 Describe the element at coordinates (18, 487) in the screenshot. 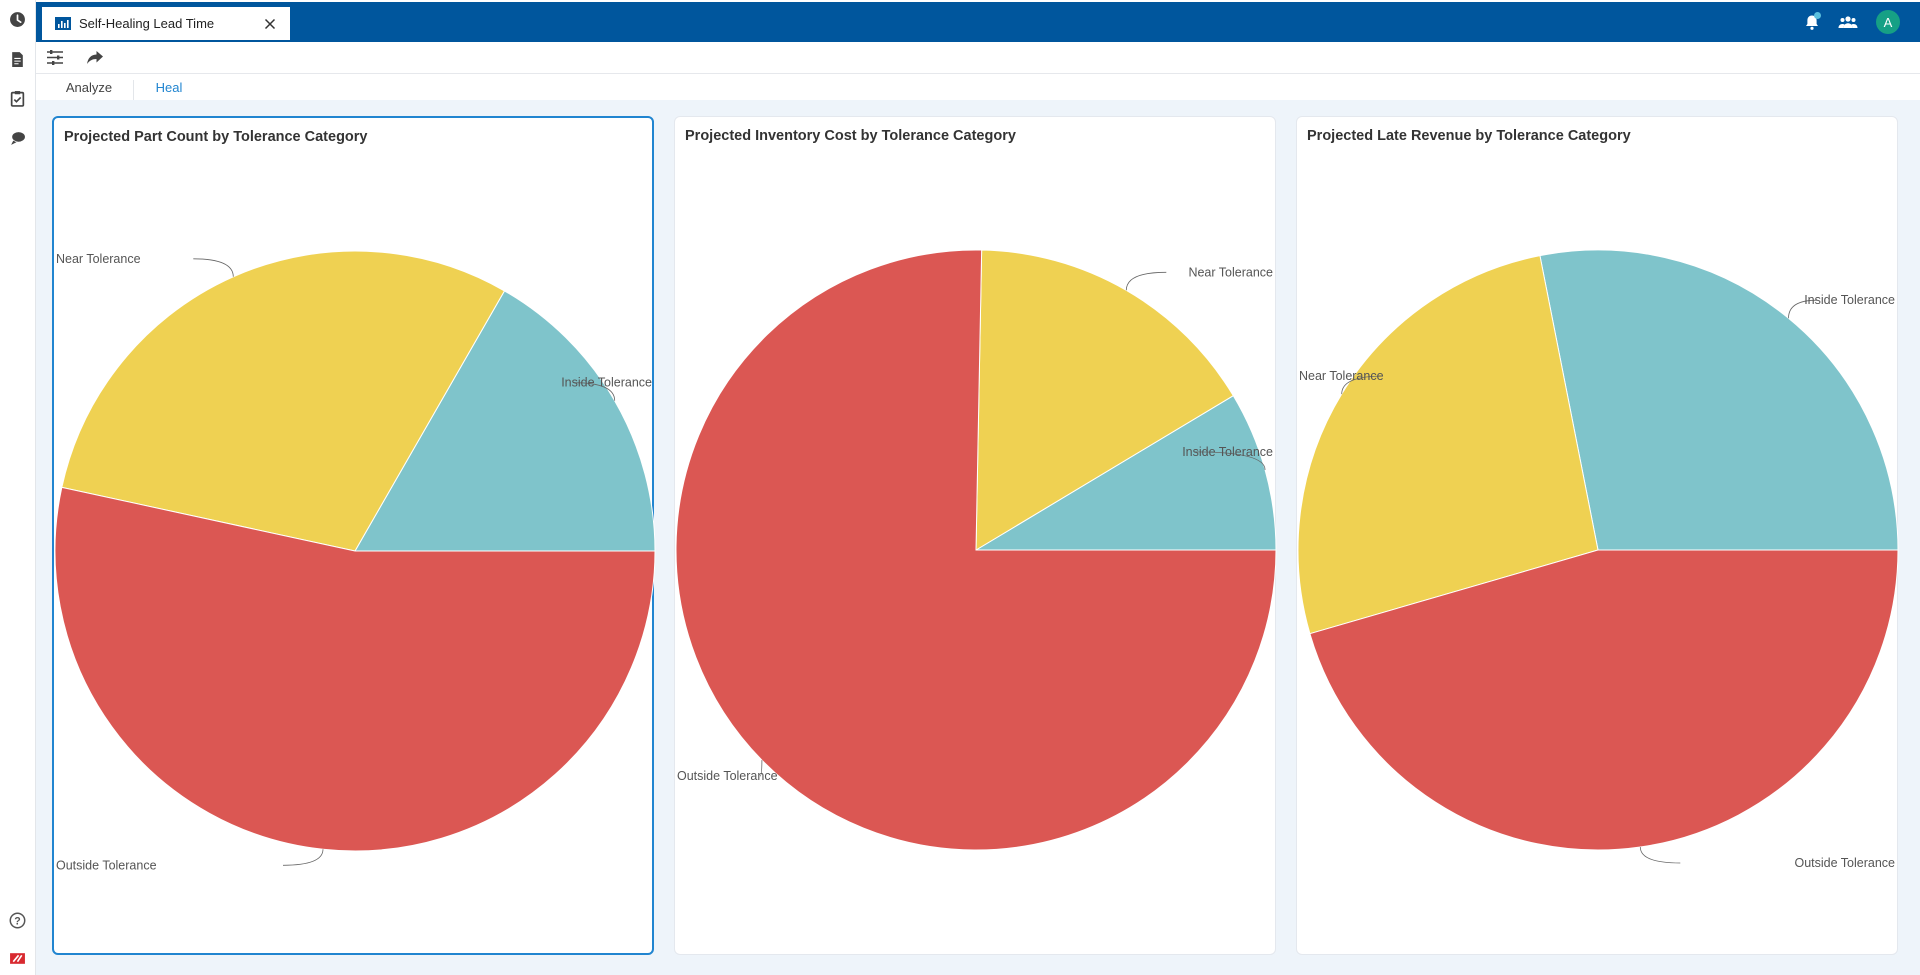

I see `left-rail: ?` at that location.